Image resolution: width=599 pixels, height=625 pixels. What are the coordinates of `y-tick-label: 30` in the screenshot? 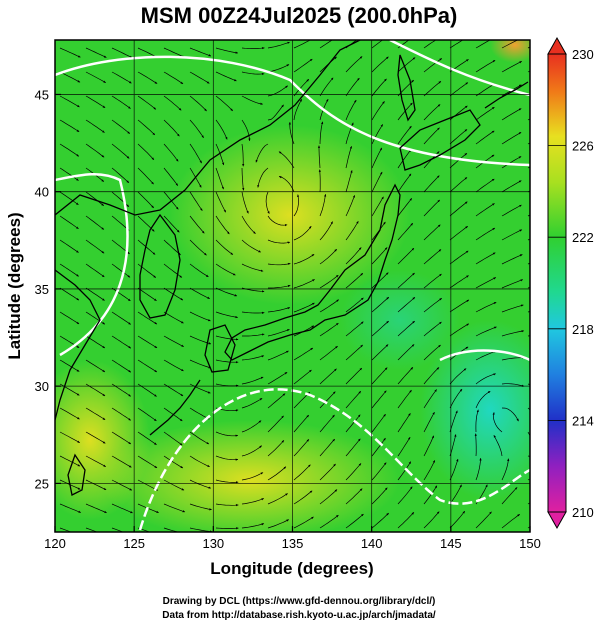 It's located at (42, 386).